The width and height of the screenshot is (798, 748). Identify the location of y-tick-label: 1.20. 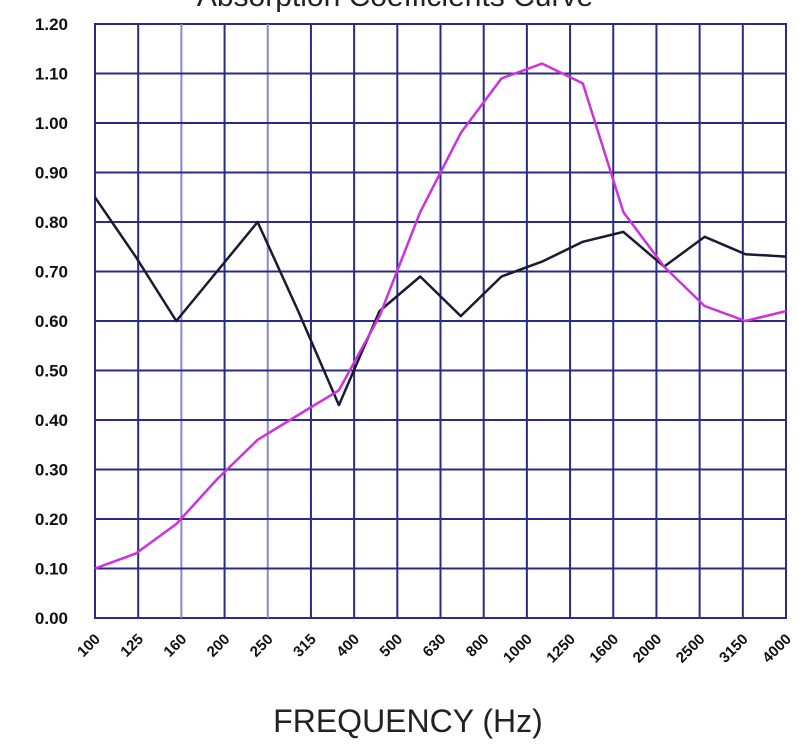
(51, 24).